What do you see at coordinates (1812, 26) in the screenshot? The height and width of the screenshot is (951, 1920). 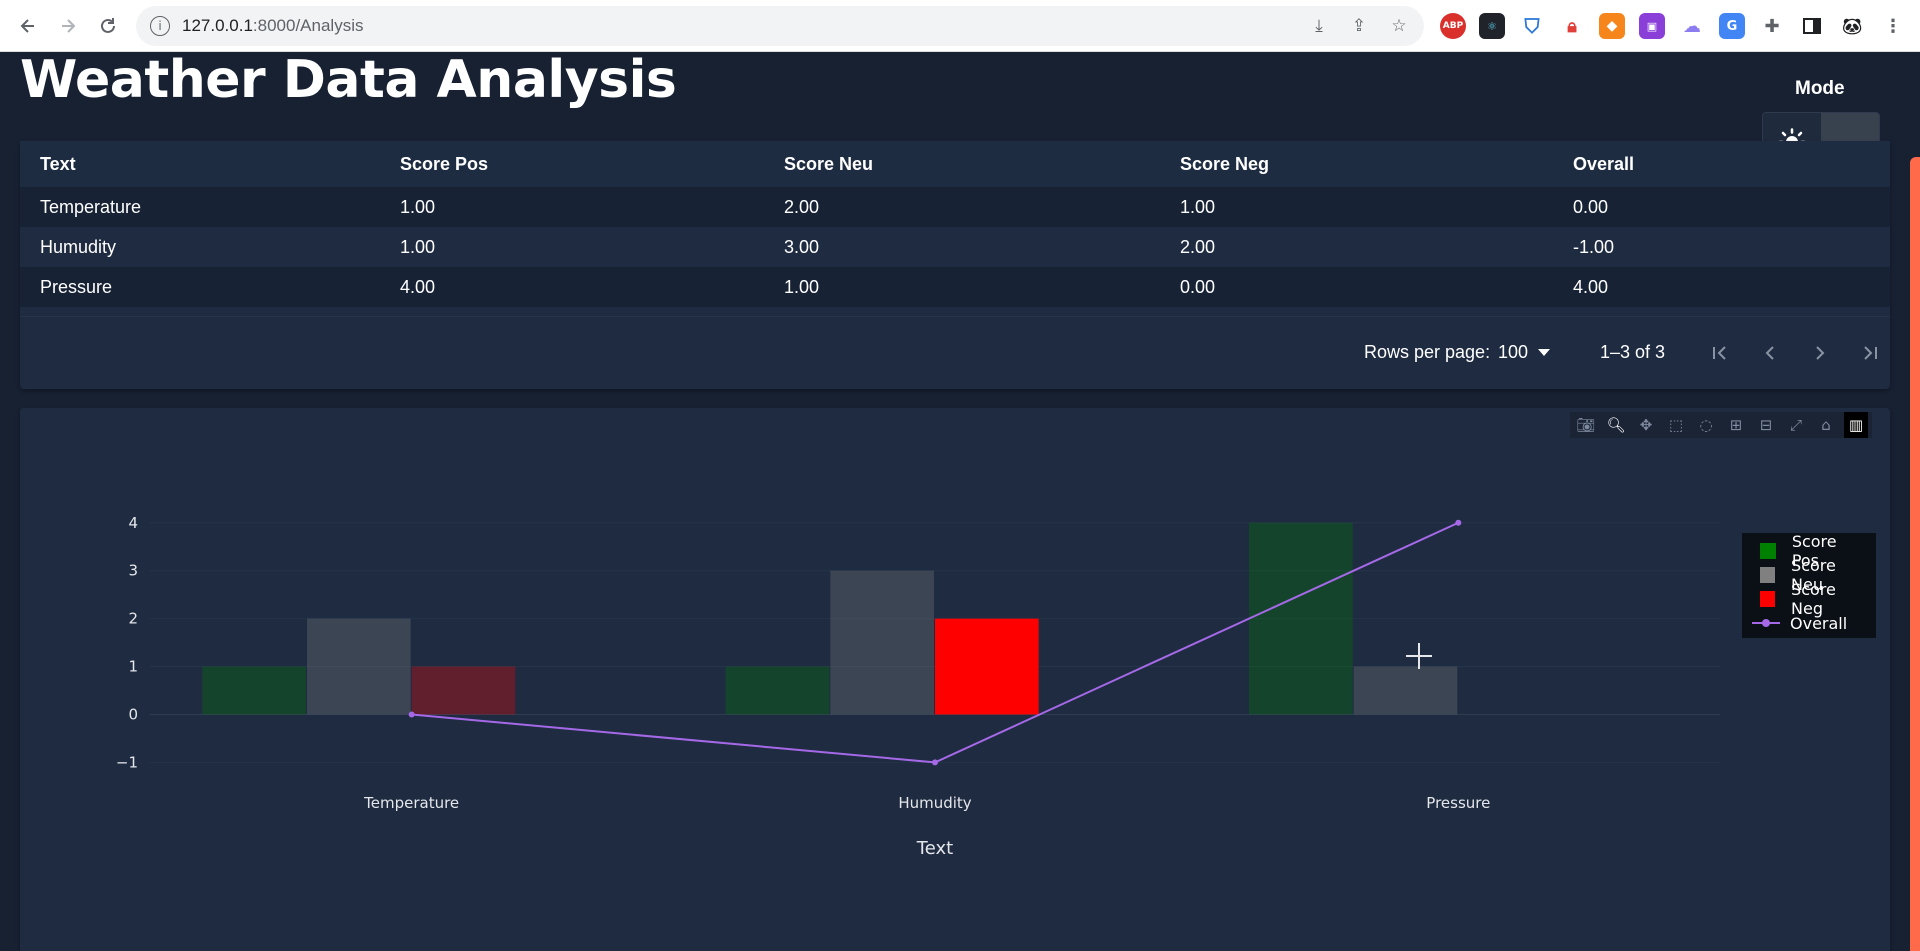 I see `side-panel-icon` at bounding box center [1812, 26].